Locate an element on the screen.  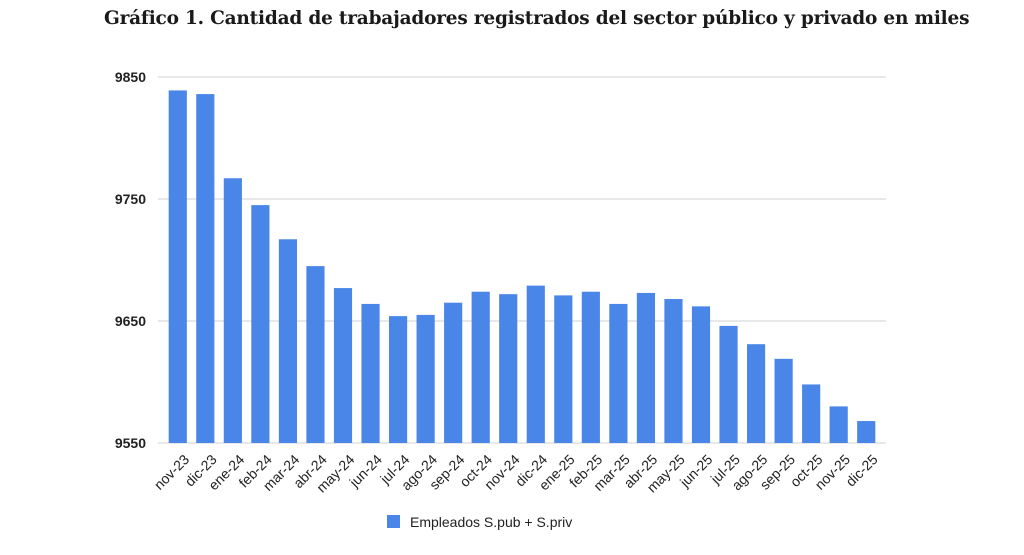
y-tick-label: 9650 is located at coordinates (130, 321).